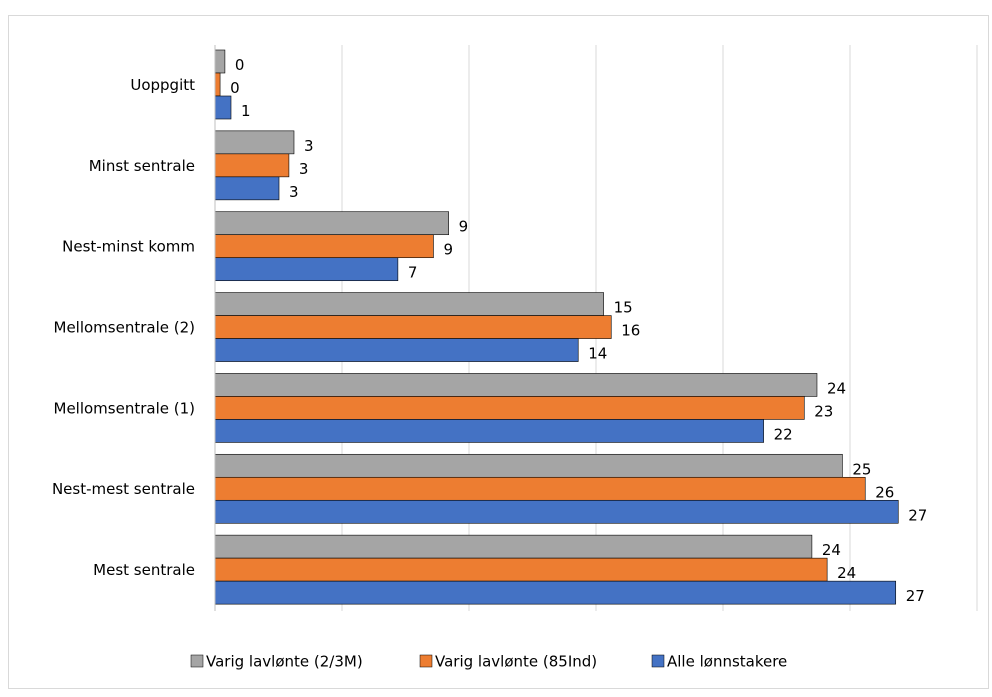 The width and height of the screenshot is (992, 697). Describe the element at coordinates (727, 662) in the screenshot. I see `legend-label: Alle lønnstakere` at that location.